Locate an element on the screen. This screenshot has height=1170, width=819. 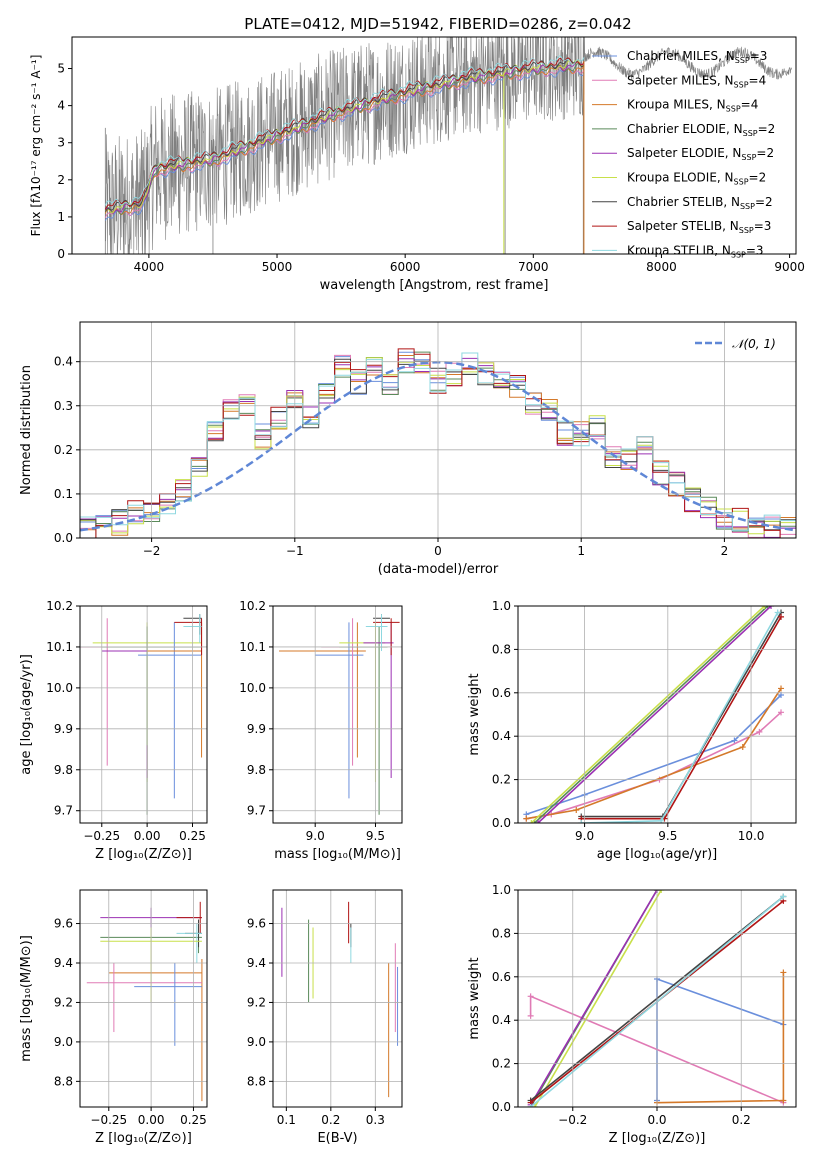
age-mass-frame is located at coordinates (337, 714).